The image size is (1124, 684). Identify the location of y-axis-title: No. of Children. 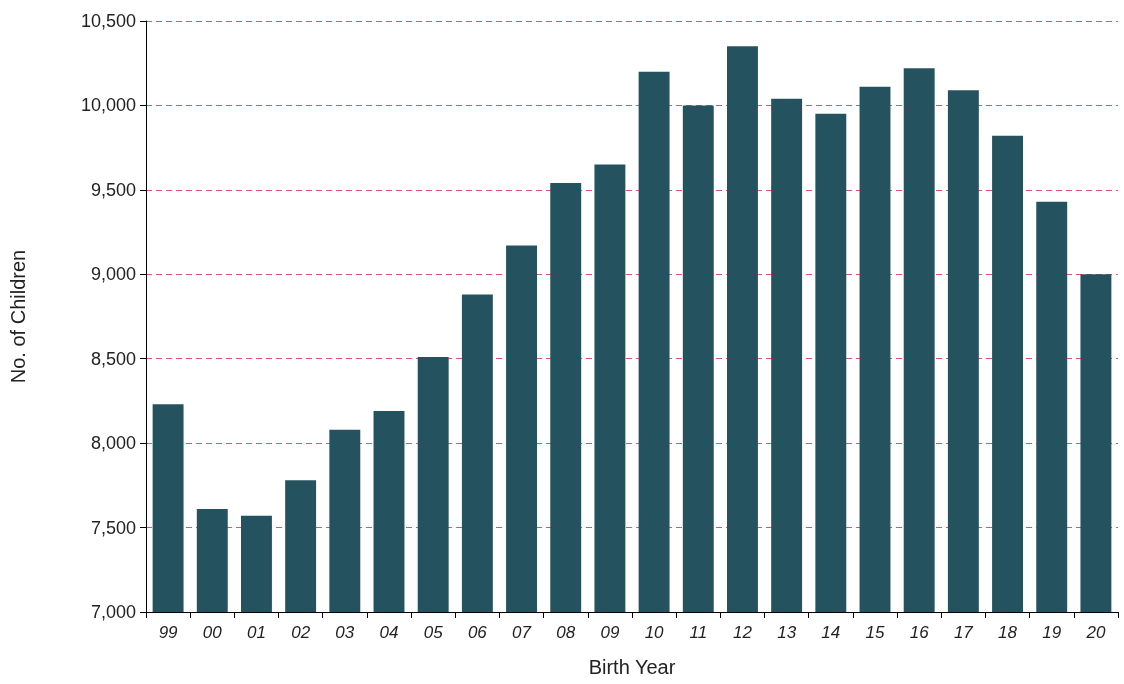
(18, 316).